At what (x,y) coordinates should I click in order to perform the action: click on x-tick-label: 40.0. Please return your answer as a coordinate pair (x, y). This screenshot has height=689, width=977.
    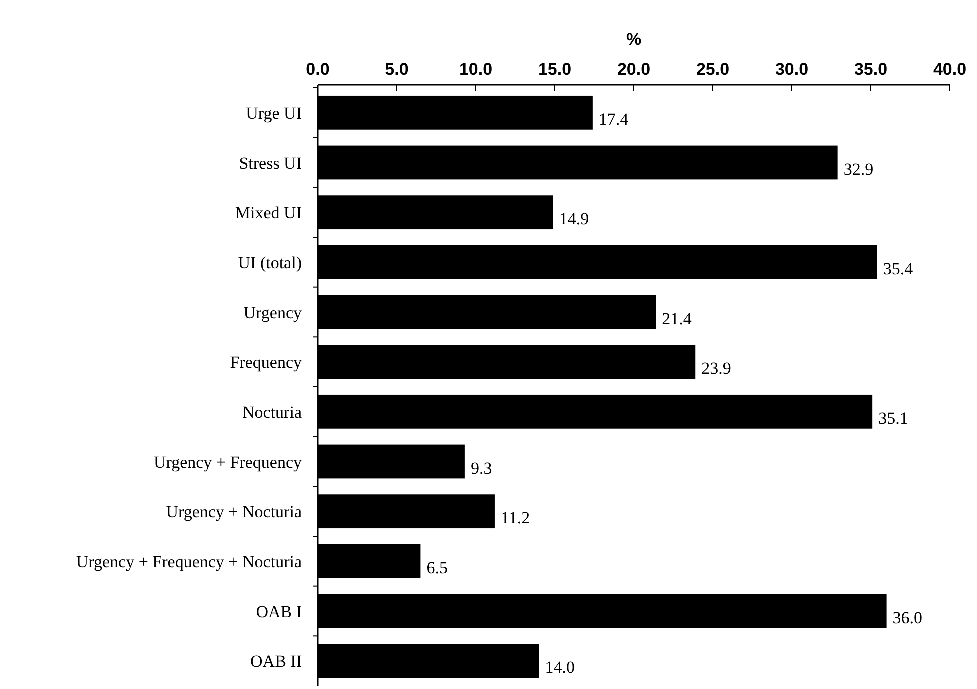
    Looking at the image, I should click on (950, 69).